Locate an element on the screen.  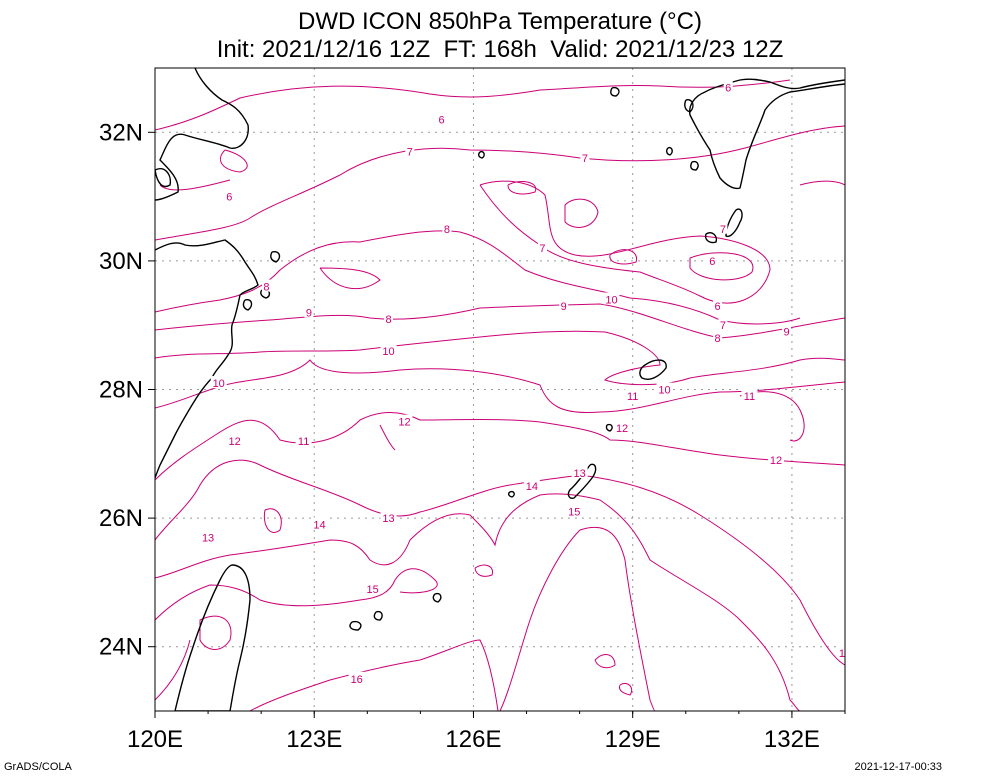
x-tick-label: 129E is located at coordinates (633, 739).